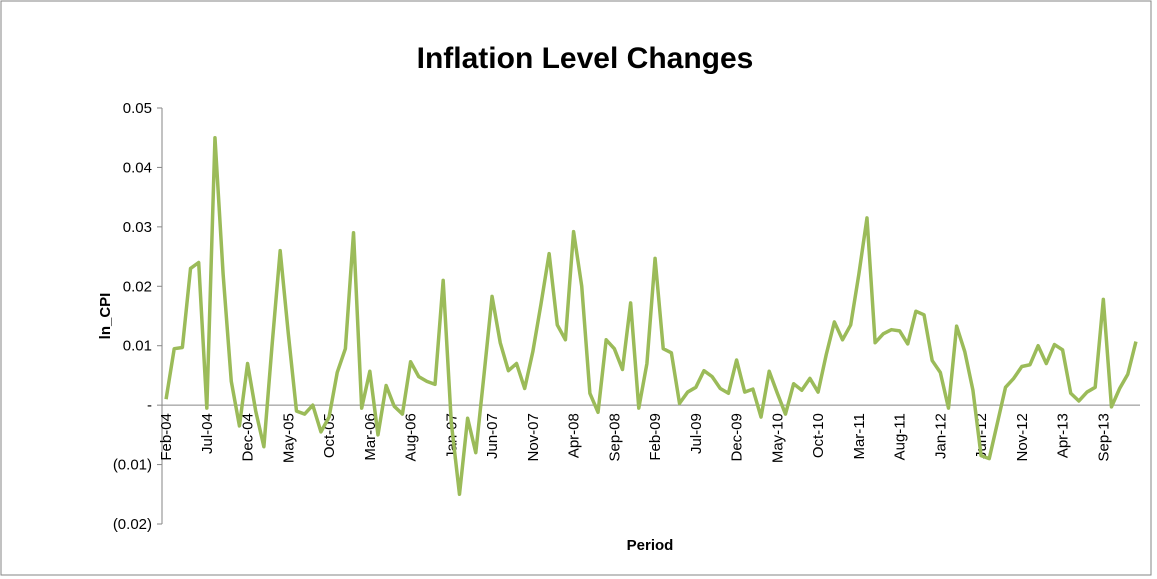 Image resolution: width=1157 pixels, height=579 pixels. I want to click on y-tick-label: 0.01, so click(137, 346).